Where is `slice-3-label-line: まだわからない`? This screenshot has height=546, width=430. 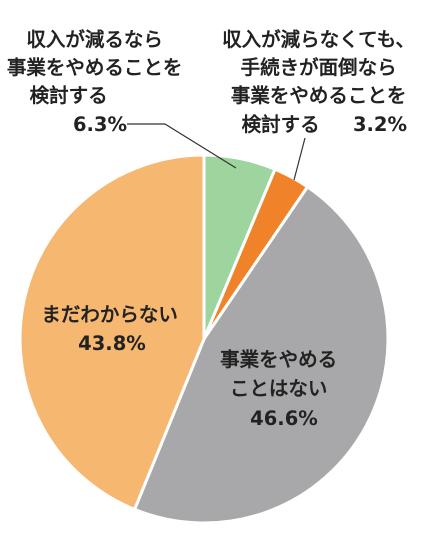
slice-3-label-line: まだわからない is located at coordinates (109, 314).